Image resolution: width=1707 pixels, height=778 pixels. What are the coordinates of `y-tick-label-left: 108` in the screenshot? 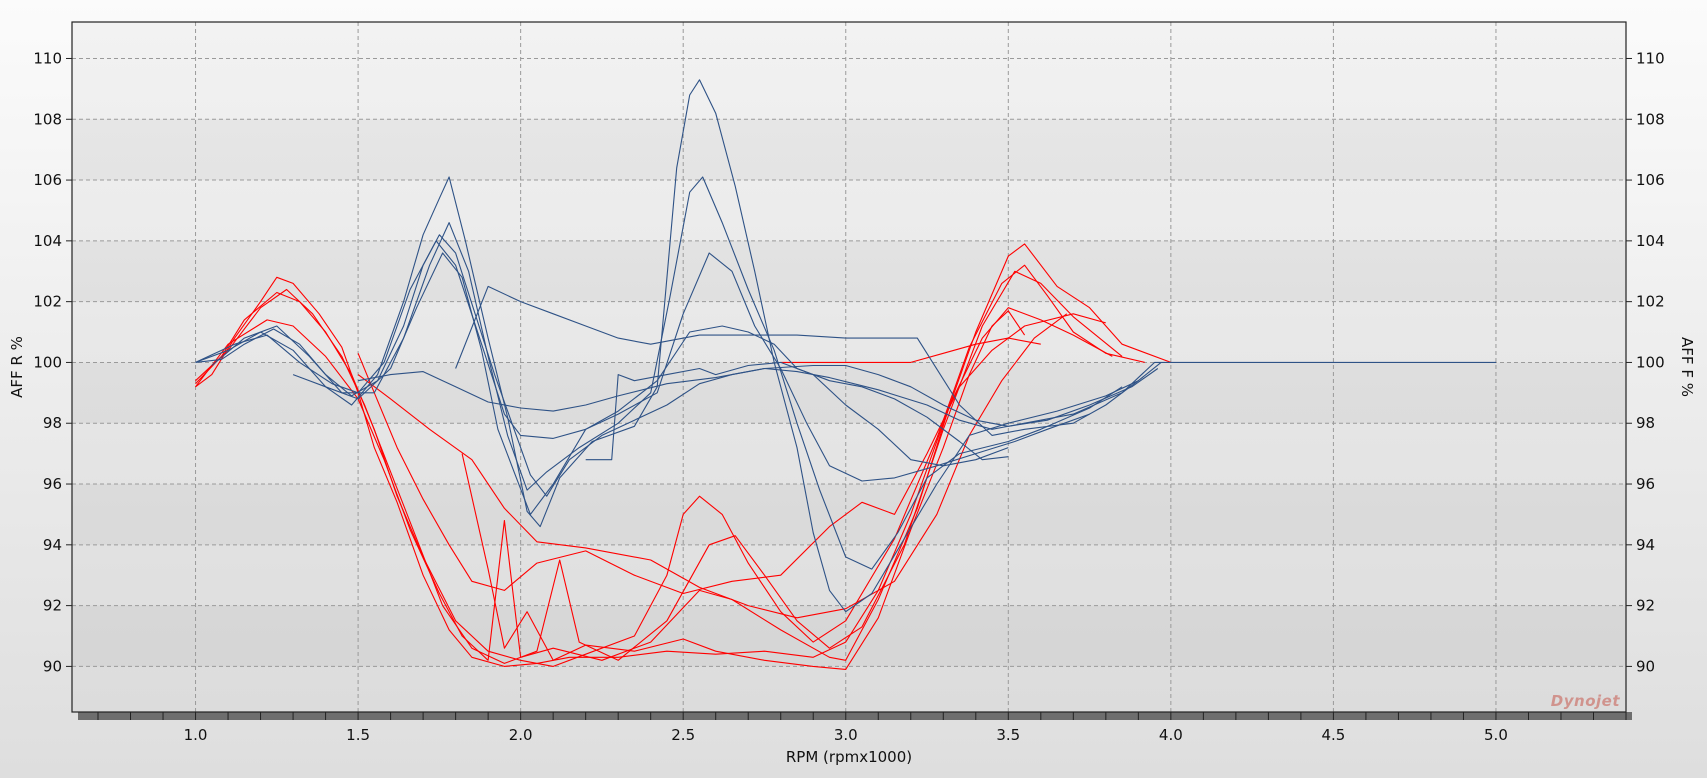 It's located at (47, 119).